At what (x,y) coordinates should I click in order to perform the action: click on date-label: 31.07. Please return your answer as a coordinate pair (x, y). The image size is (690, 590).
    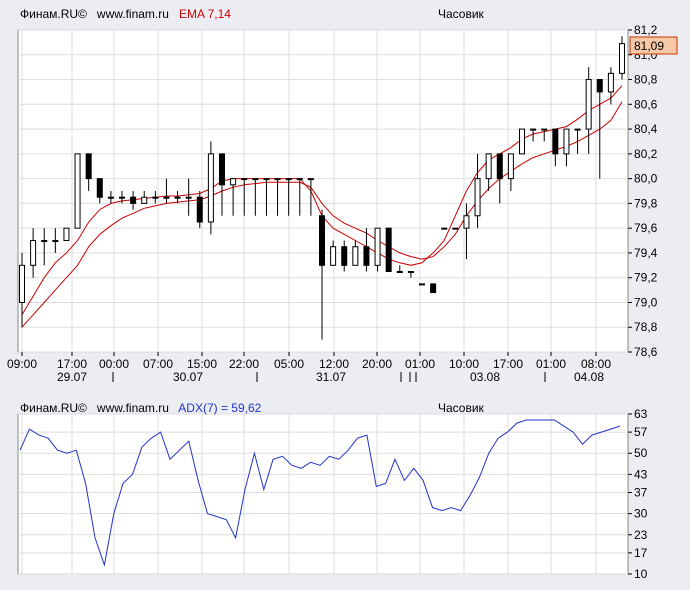
    Looking at the image, I should click on (331, 377).